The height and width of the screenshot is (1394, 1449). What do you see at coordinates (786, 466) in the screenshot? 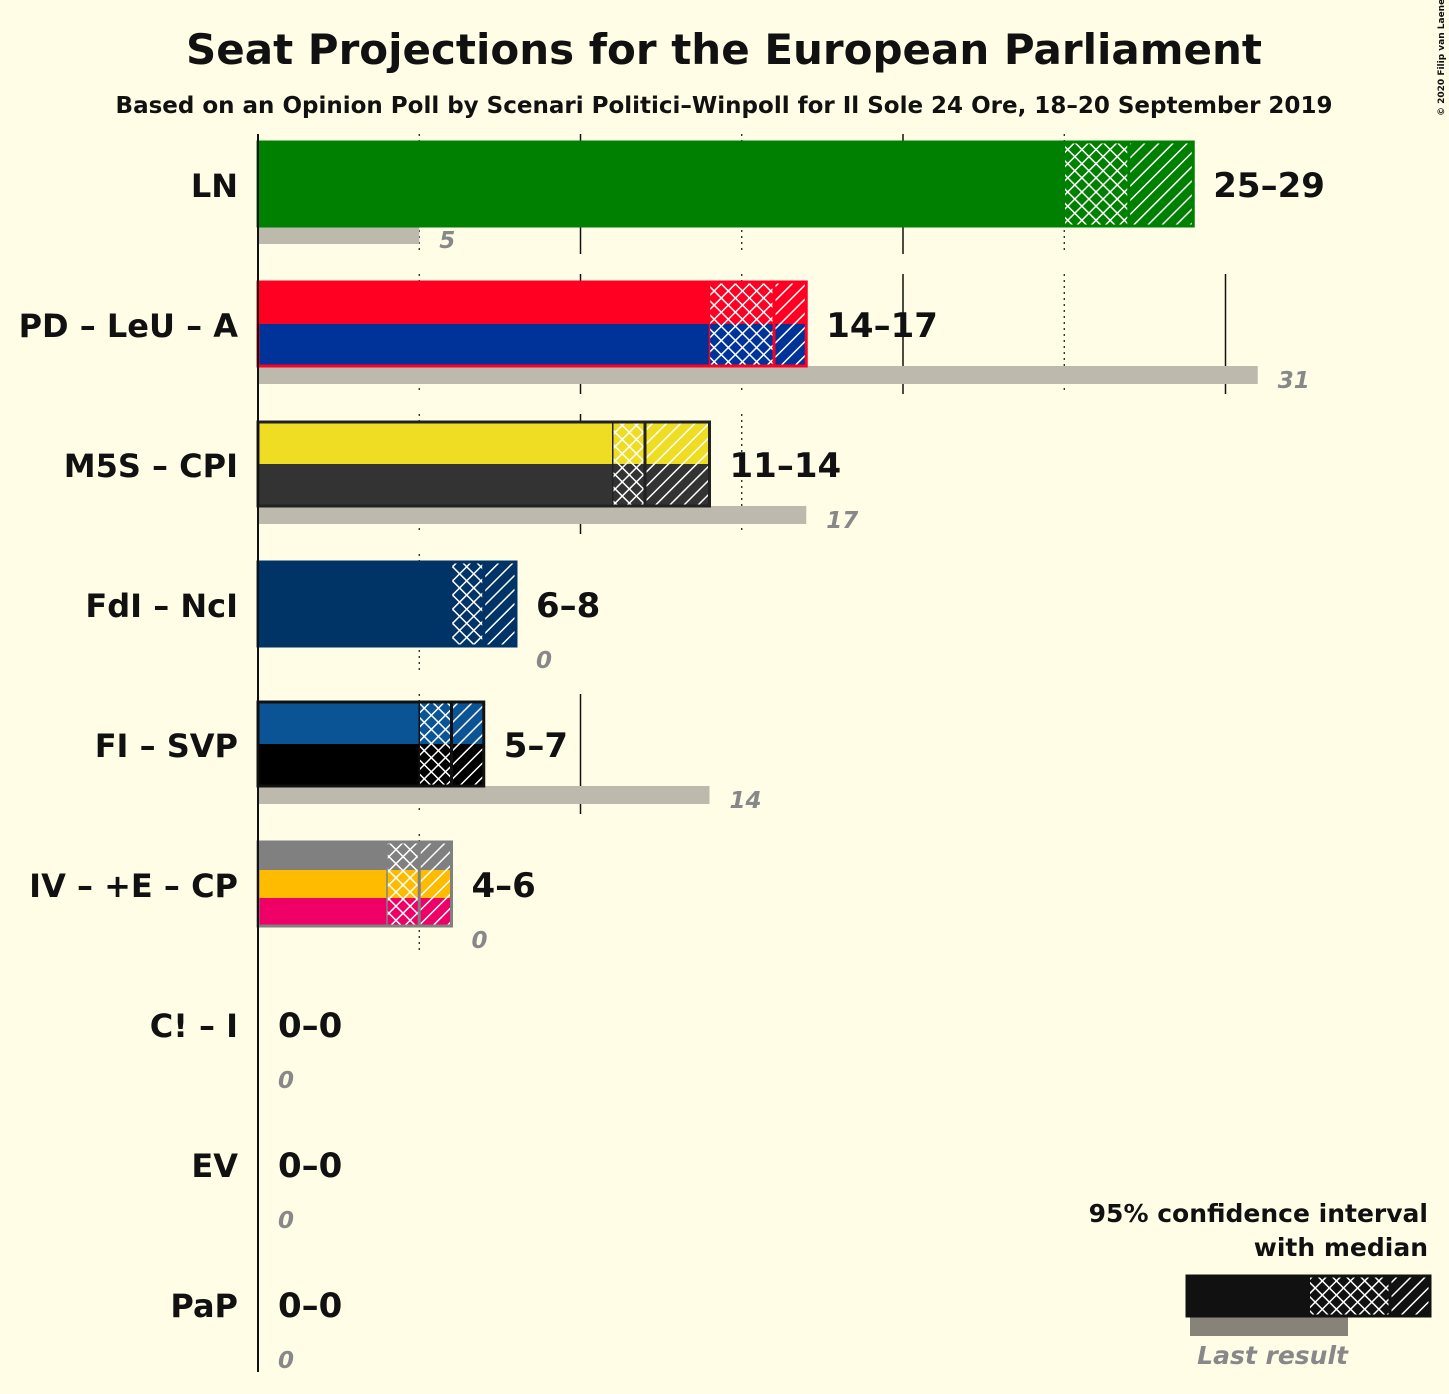
I see `range-label: 11–14` at bounding box center [786, 466].